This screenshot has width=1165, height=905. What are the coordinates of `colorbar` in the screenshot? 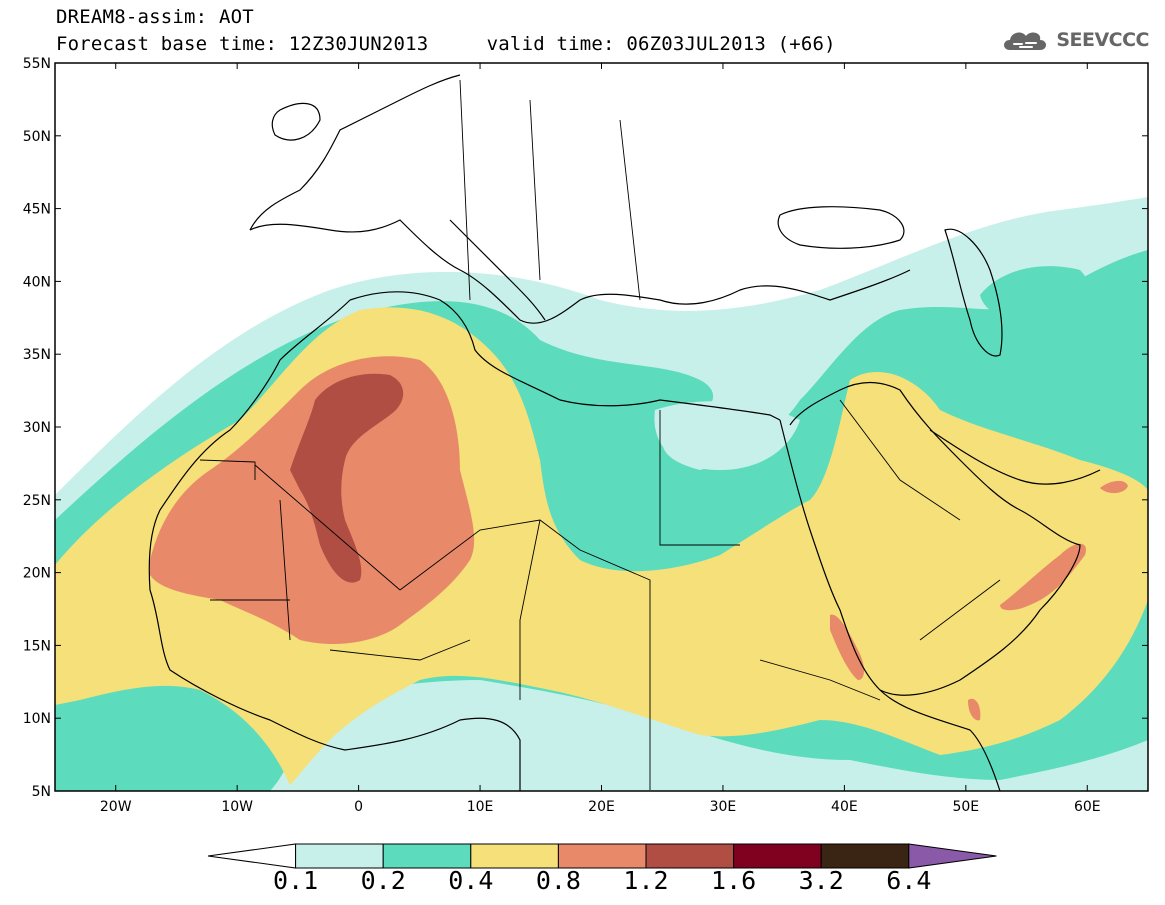 It's located at (602, 856).